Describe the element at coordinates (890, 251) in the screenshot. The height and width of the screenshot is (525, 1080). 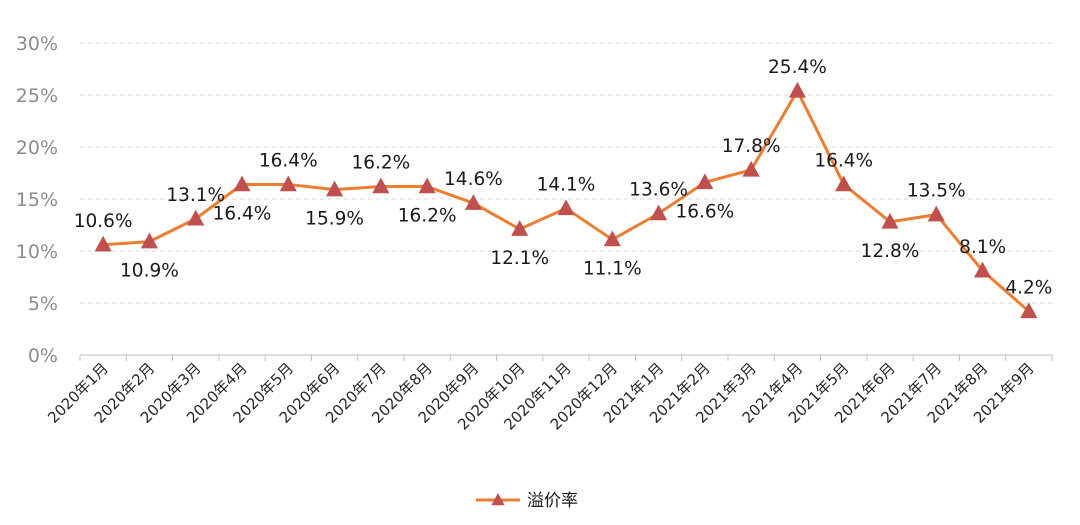
I see `data-label: 12.8%` at that location.